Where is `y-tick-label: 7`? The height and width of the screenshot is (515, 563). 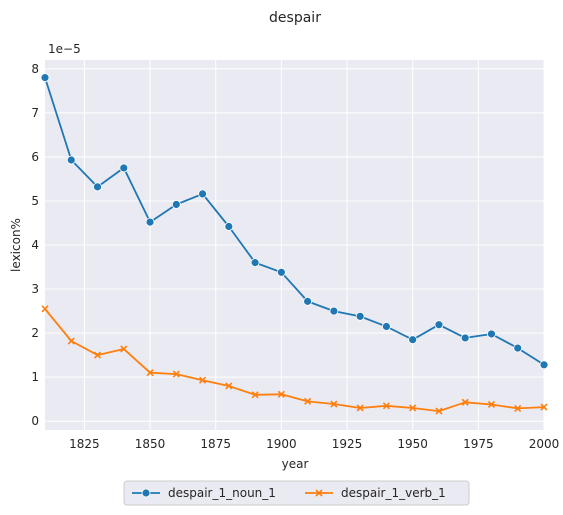
y-tick-label: 7 is located at coordinates (35, 113).